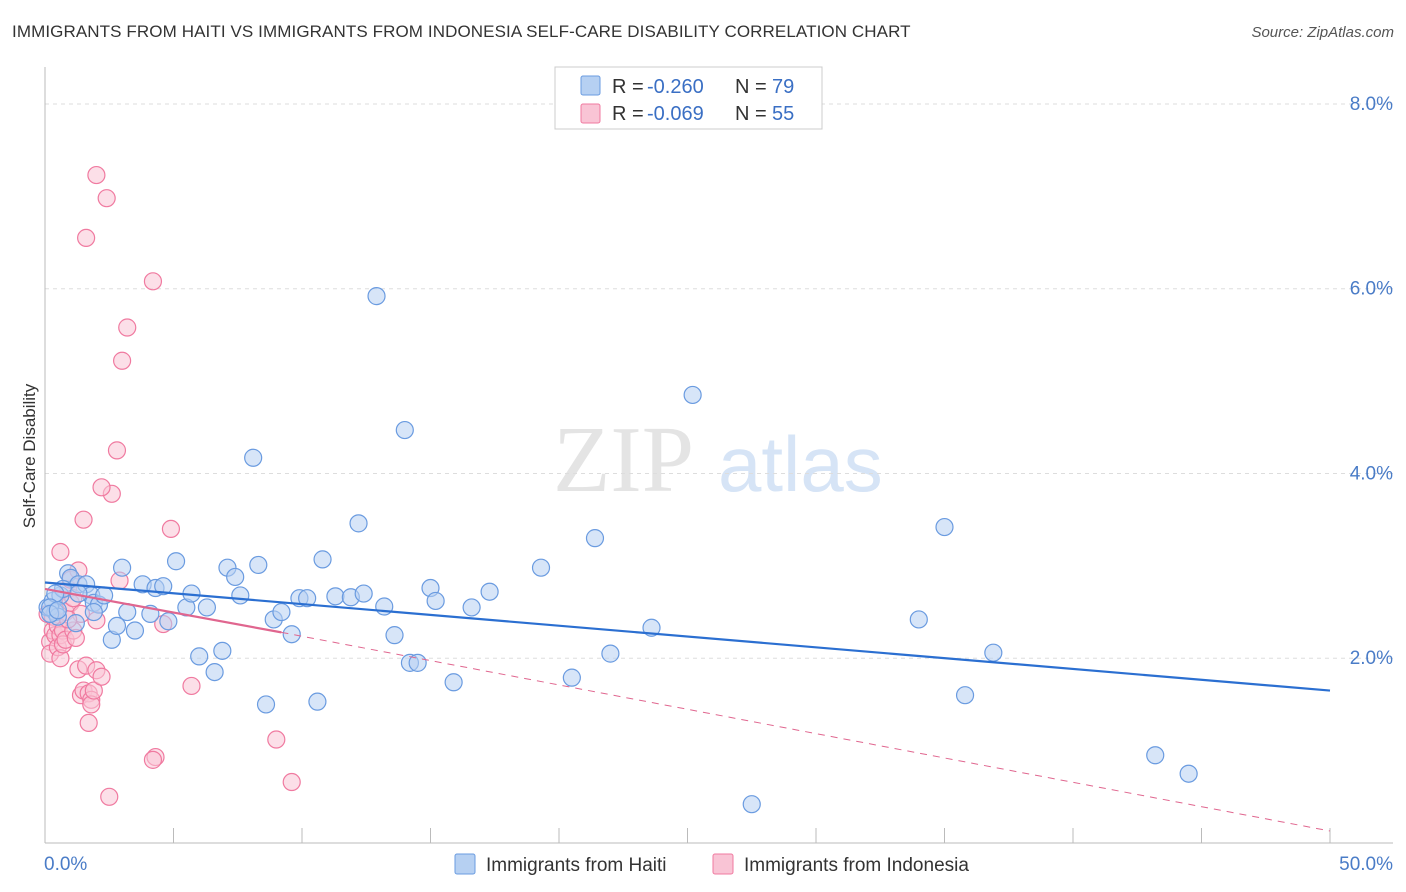 This screenshot has width=1406, height=892. Describe the element at coordinates (590, 113) in the screenshot. I see `legend-swatch-indonesia` at that location.